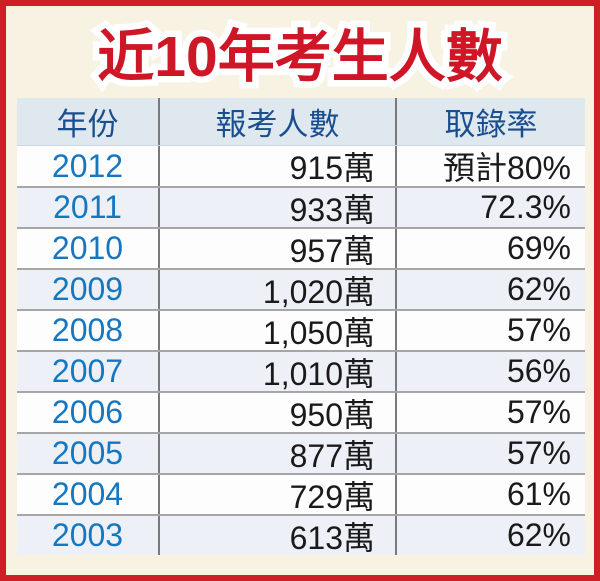  What do you see at coordinates (490, 207) in the screenshot?
I see `rate-cell: 72.3%` at bounding box center [490, 207].